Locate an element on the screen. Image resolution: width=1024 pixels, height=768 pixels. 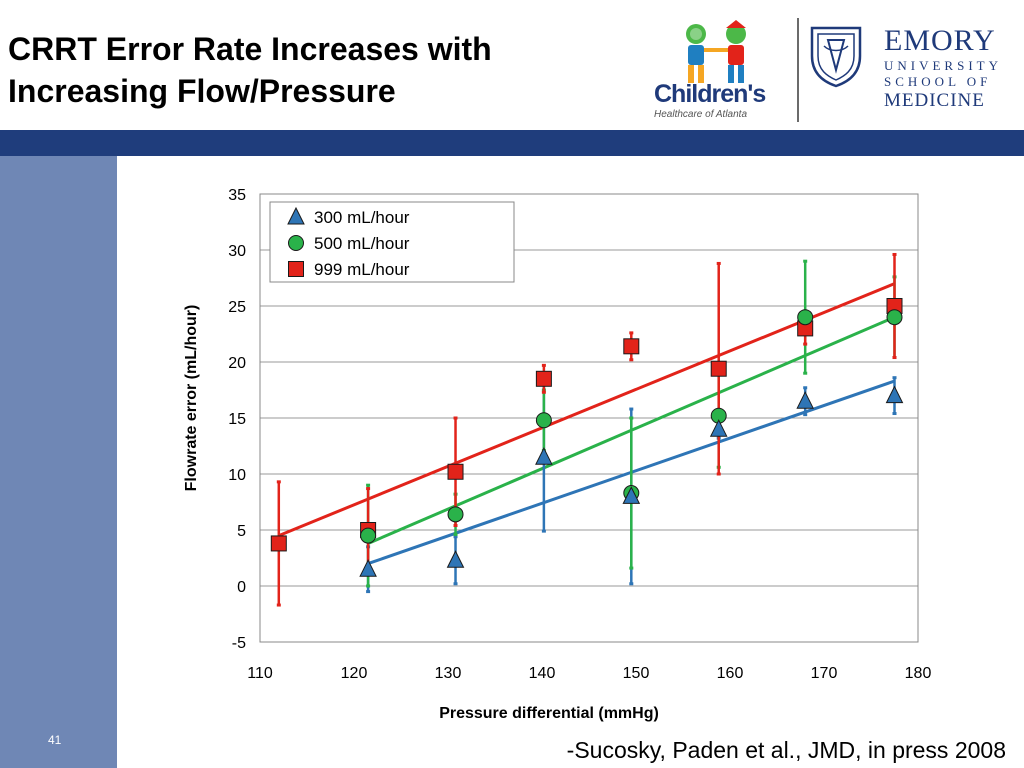
slide-number: 41 is located at coordinates (55, 740).